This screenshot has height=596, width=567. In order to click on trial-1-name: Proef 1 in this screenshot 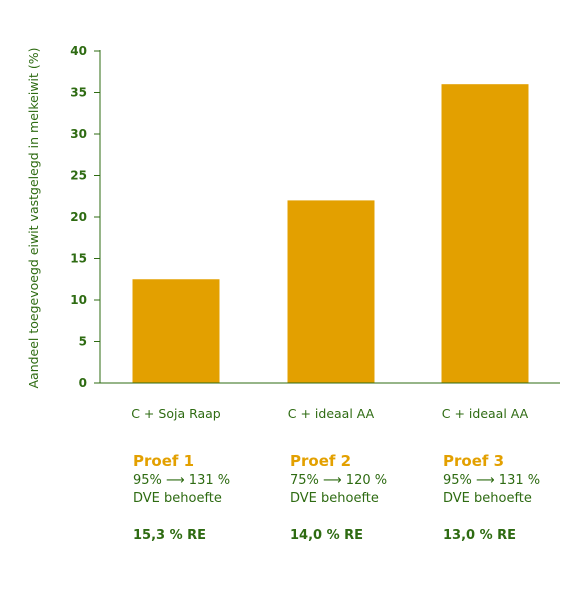, I will do `click(164, 461)`.